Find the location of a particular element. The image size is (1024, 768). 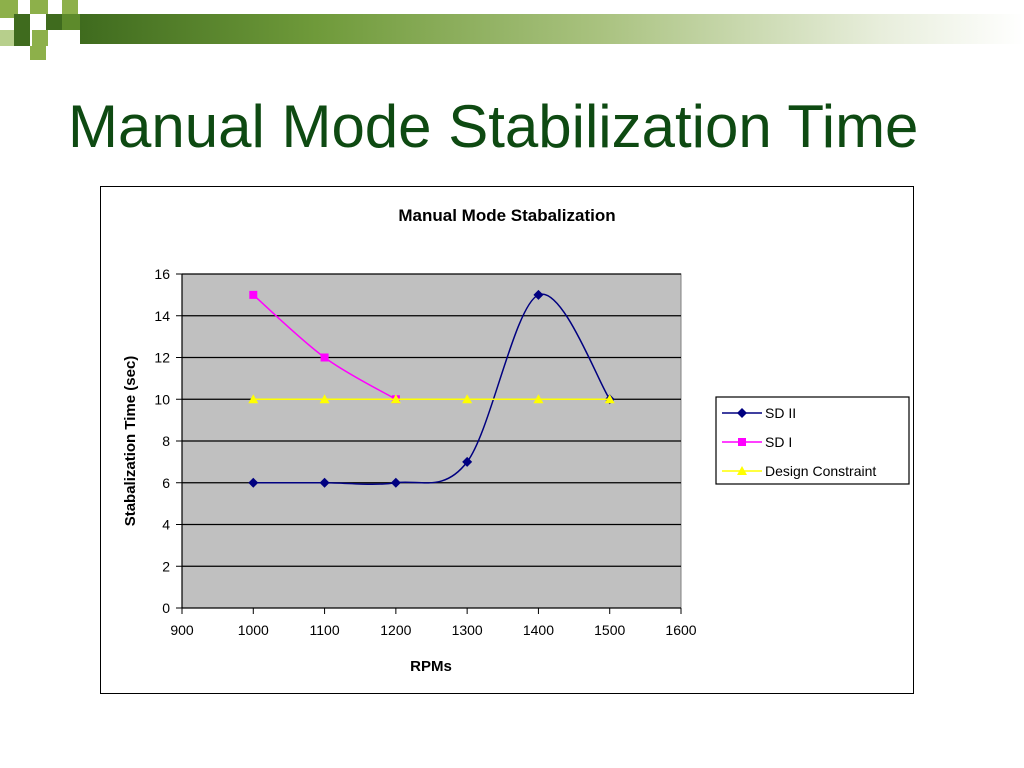

x-tick-label: 1500 is located at coordinates (609, 630).